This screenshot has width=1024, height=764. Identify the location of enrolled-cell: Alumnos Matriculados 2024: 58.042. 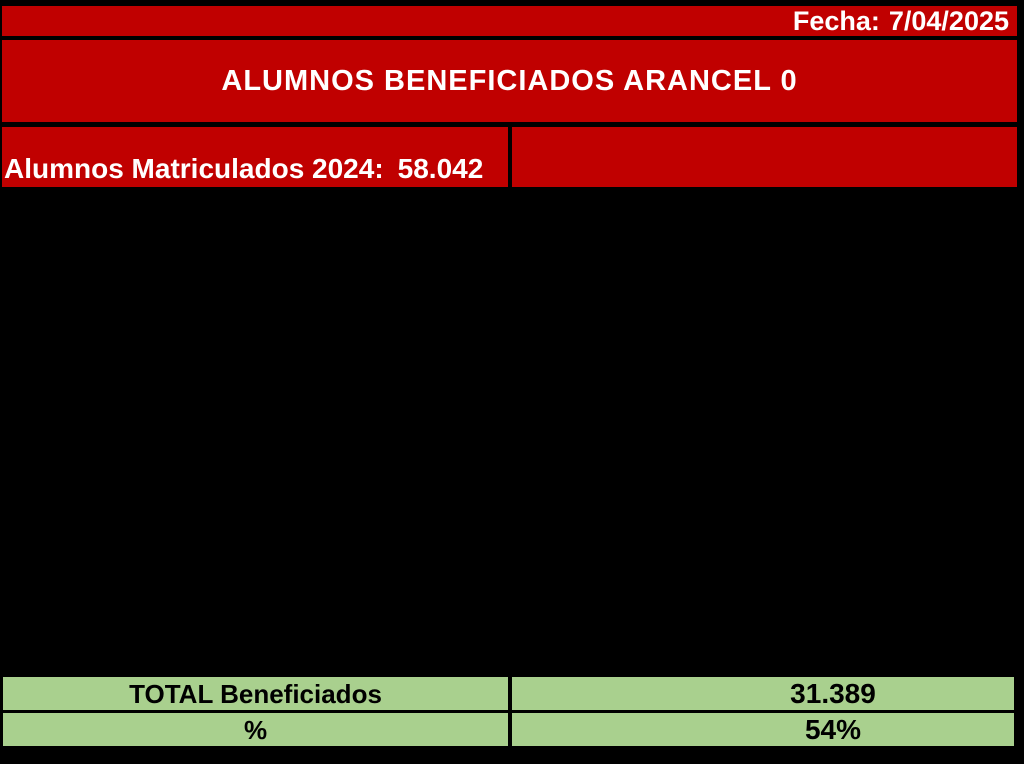
(255, 157).